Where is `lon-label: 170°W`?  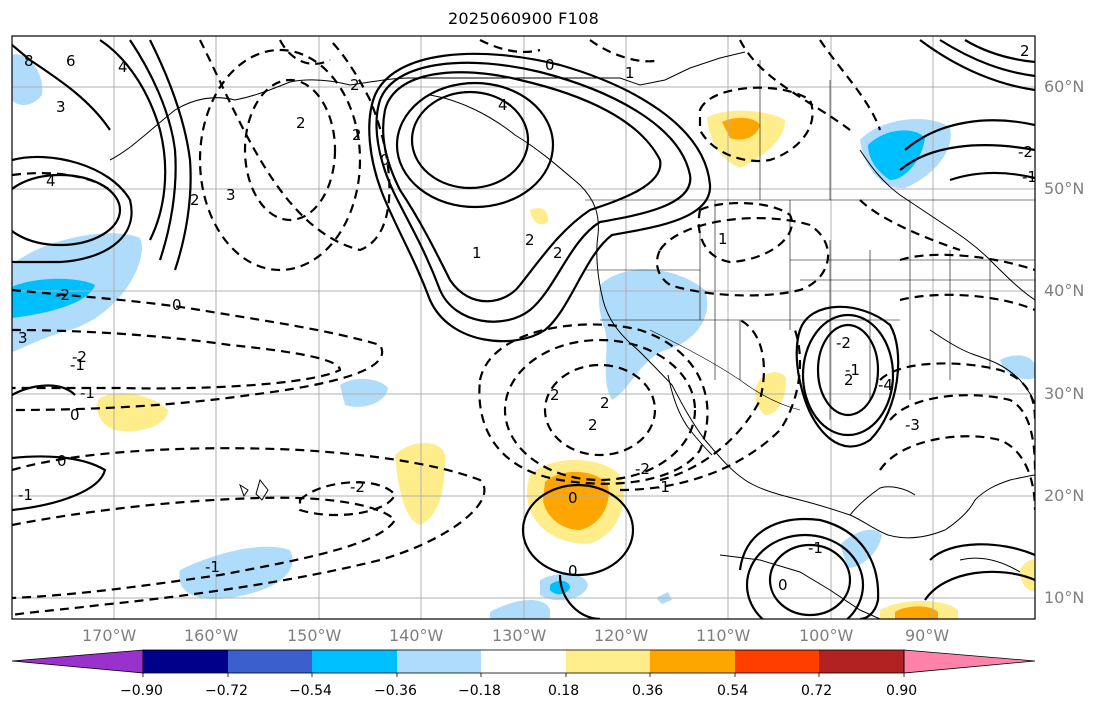
lon-label: 170°W is located at coordinates (109, 635).